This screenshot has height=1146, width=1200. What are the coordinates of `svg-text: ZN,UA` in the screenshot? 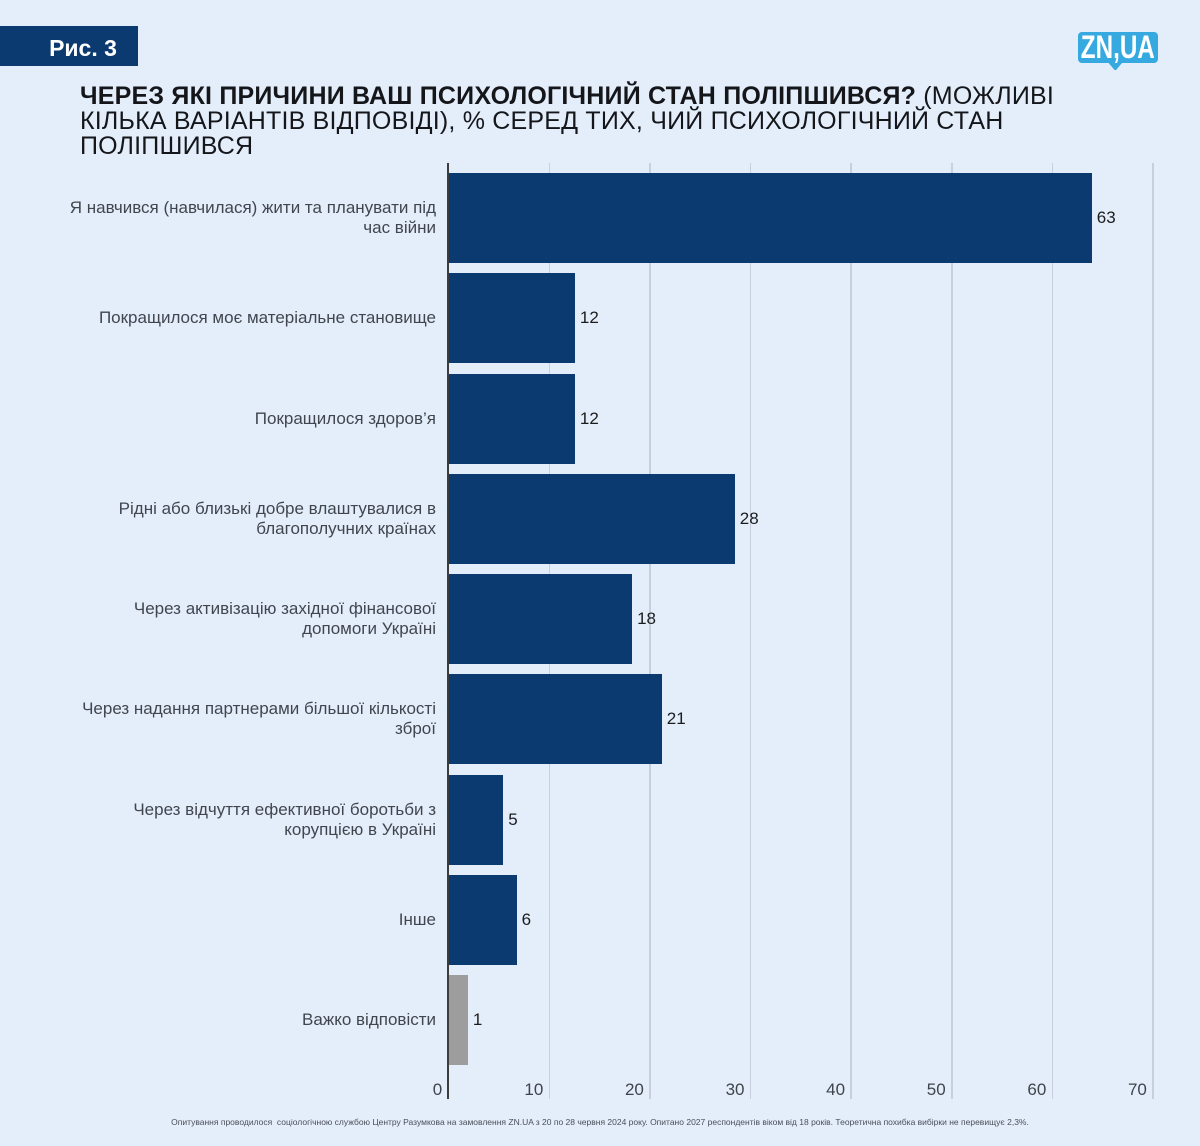 It's located at (1118, 47).